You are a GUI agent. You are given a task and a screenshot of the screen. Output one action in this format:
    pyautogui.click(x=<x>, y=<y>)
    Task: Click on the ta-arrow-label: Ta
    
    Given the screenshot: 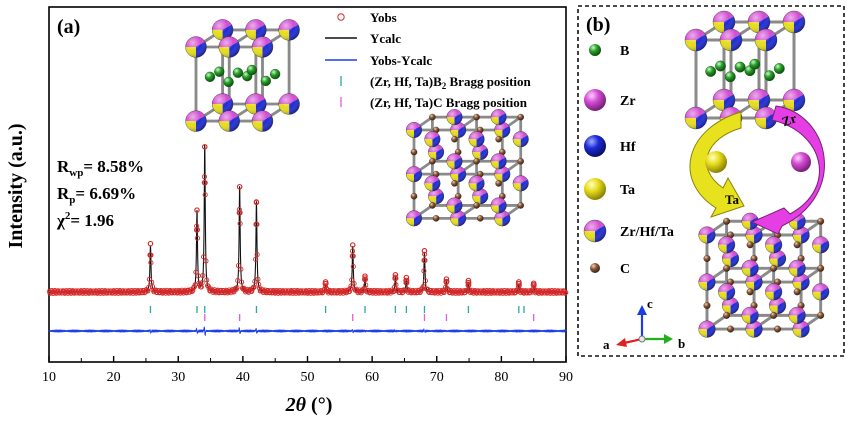 What is the action you would take?
    pyautogui.click(x=732, y=199)
    